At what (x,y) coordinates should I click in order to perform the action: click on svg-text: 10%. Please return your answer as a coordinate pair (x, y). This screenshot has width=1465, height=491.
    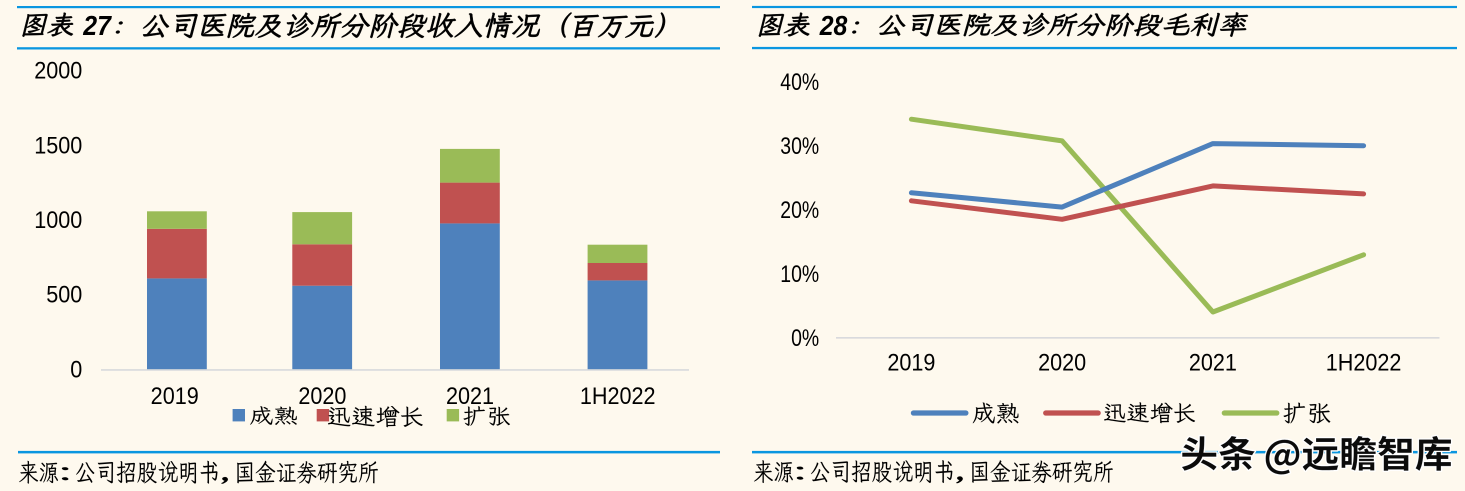
    Looking at the image, I should click on (799, 273).